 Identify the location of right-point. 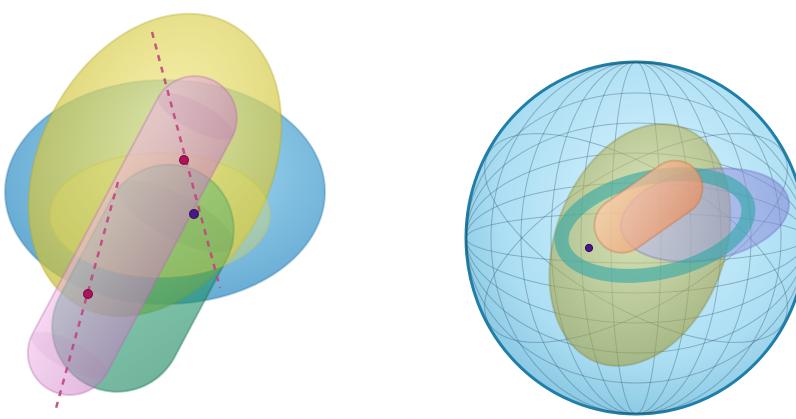
(589, 248).